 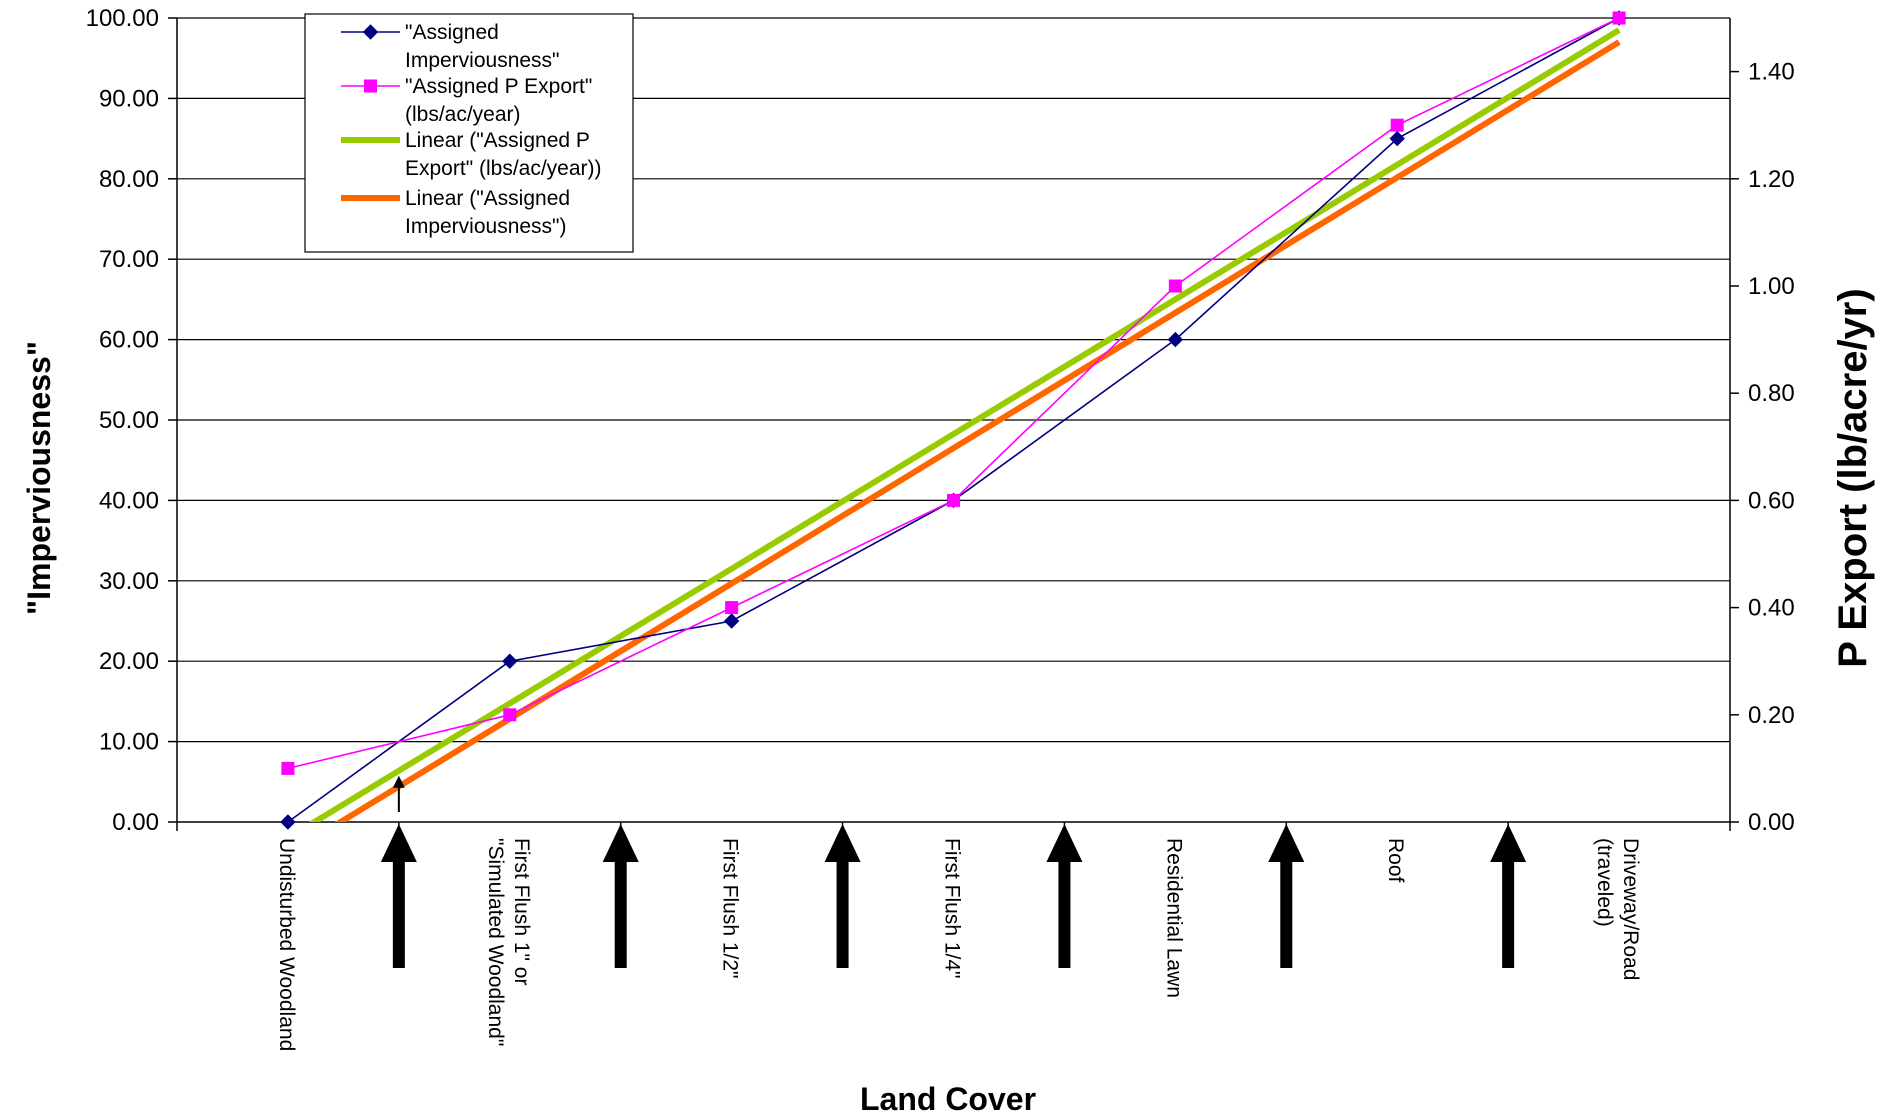 I want to click on y-left-tick-label: 100.00, so click(x=122, y=18).